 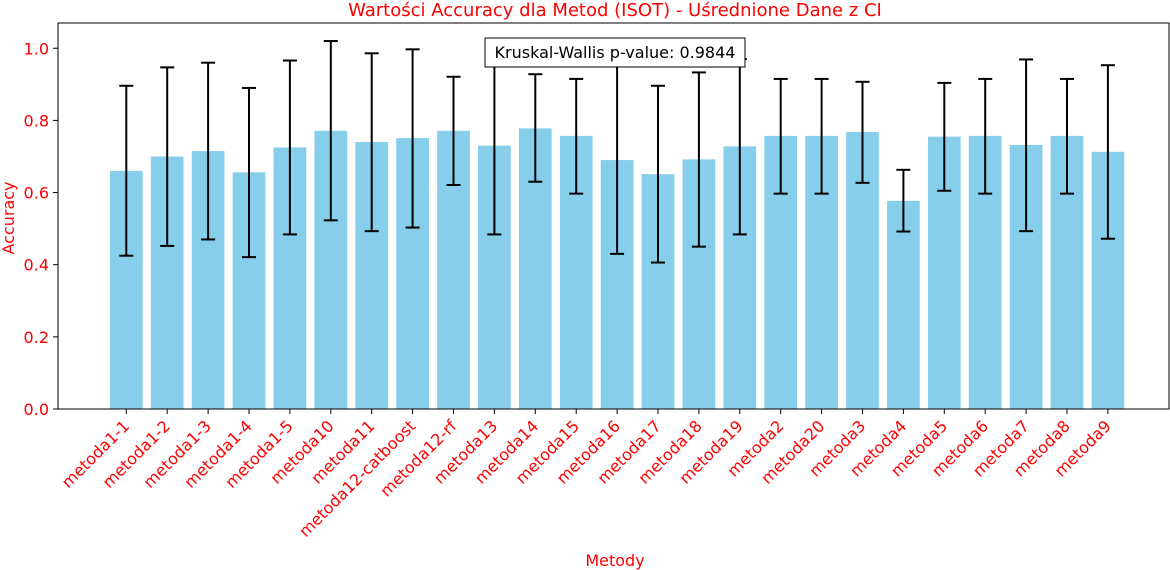 I want to click on y-tick-label-0.6: 0.6, so click(x=36, y=193).